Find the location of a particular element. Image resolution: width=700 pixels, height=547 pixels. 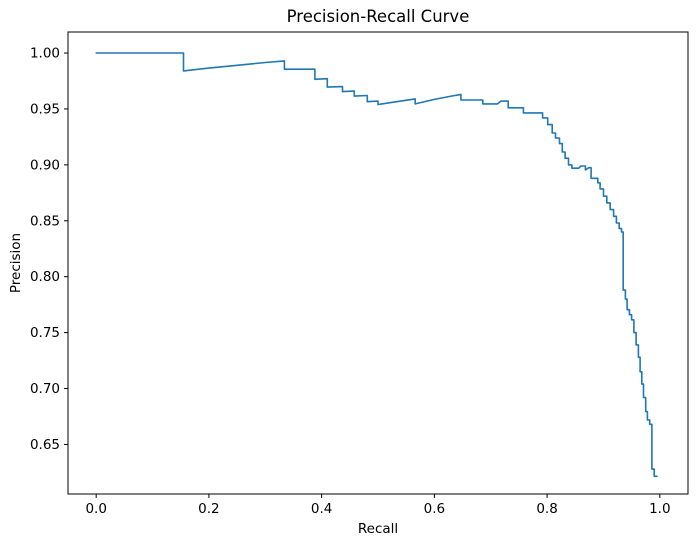

x-axis-label: Recall is located at coordinates (378, 529).